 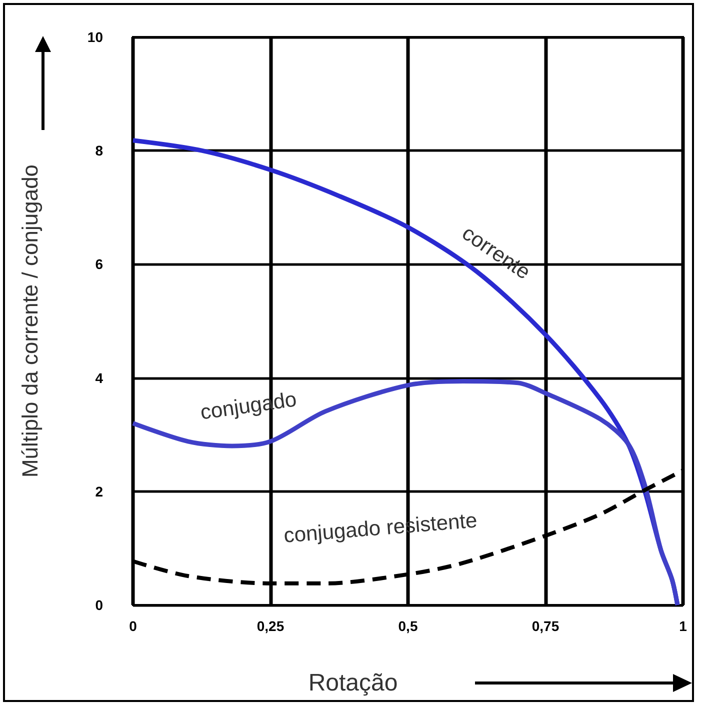 I want to click on y-tick-label: 8, so click(x=99, y=150).